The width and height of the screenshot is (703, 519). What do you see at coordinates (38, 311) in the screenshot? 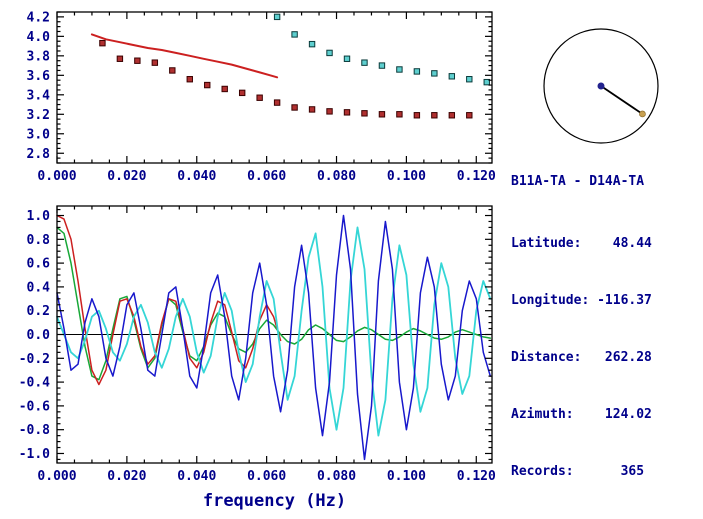
I see `y-tick-label: 0.2` at bounding box center [38, 311].